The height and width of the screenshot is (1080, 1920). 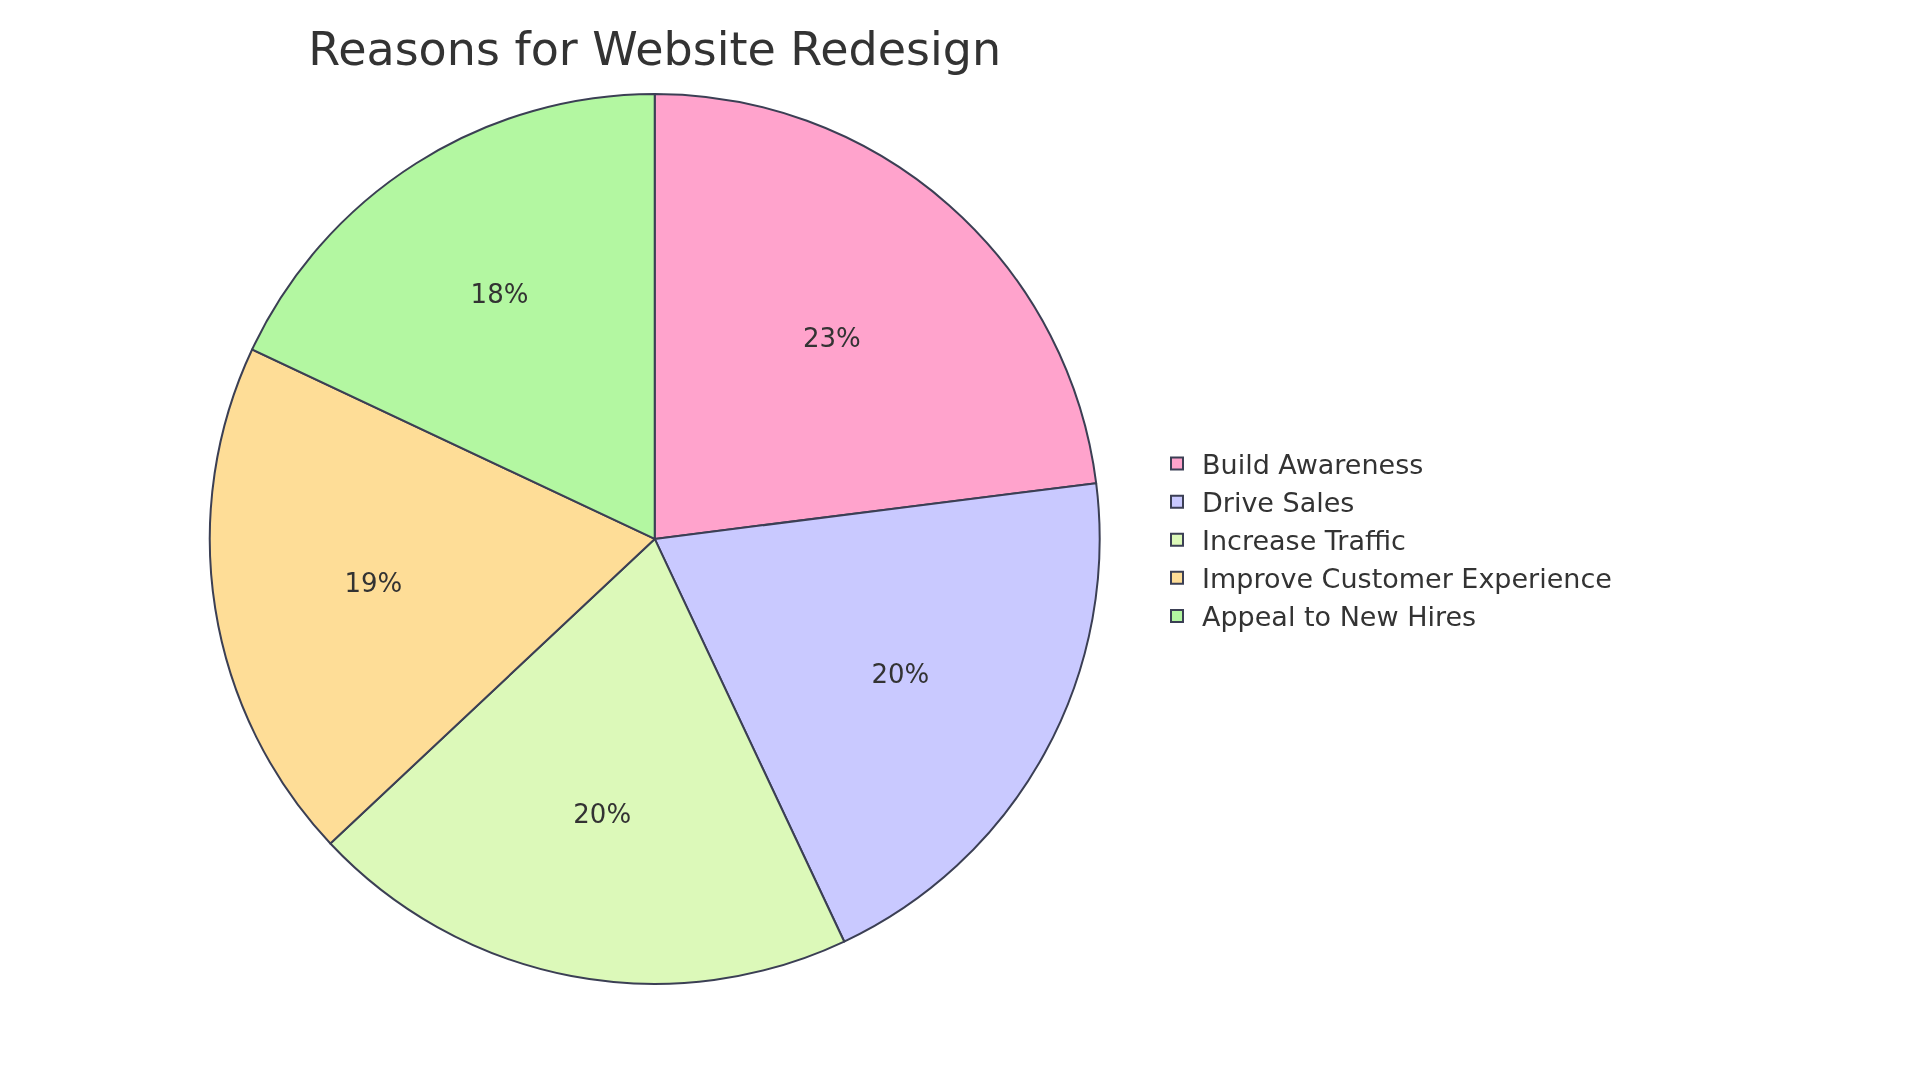 I want to click on data-label: 23%, so click(x=831, y=338).